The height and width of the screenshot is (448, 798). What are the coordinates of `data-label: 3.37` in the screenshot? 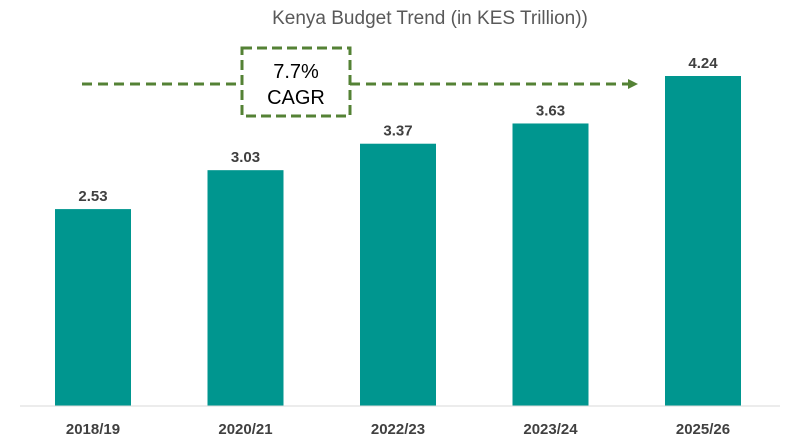 It's located at (397, 131).